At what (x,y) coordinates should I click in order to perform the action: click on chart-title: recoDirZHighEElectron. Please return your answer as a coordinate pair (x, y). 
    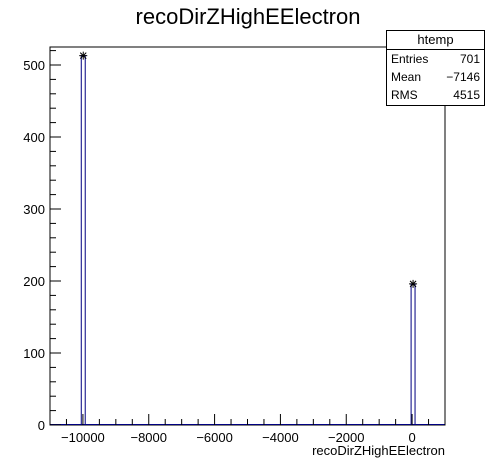
    Looking at the image, I should click on (248, 16).